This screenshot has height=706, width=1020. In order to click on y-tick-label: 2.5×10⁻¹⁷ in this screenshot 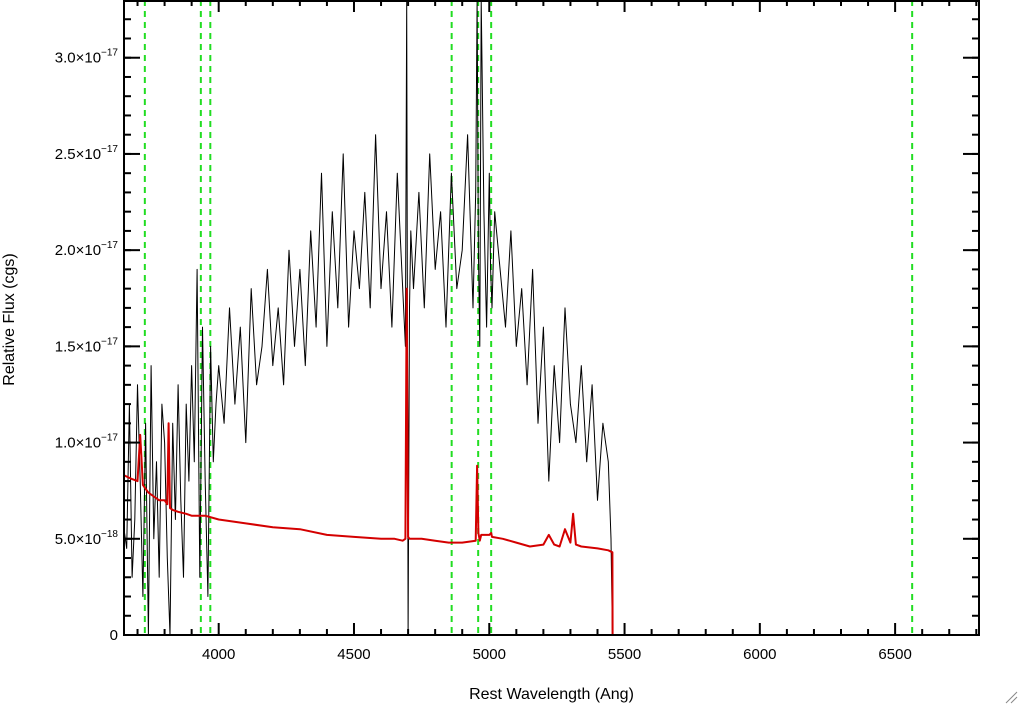, I will do `click(87, 153)`.